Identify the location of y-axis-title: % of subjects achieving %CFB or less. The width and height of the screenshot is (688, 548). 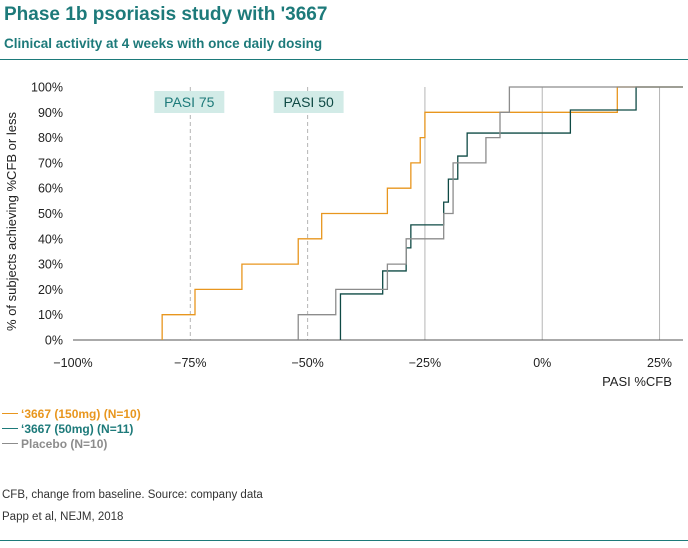
(11, 221).